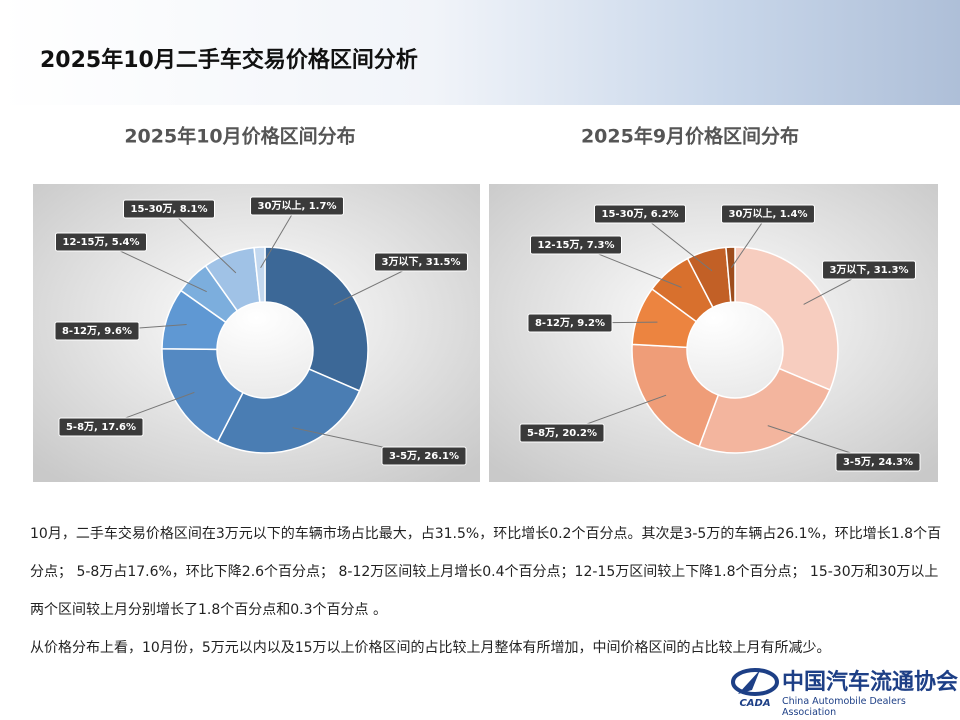  What do you see at coordinates (690, 136) in the screenshot?
I see `chart-title: 2025年9月价格区间分布` at bounding box center [690, 136].